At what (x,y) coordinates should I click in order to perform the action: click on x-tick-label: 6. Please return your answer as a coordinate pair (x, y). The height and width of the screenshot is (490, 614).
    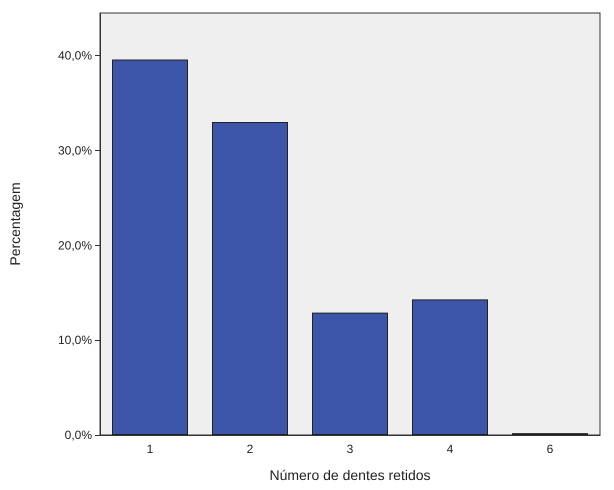
    Looking at the image, I should click on (550, 449).